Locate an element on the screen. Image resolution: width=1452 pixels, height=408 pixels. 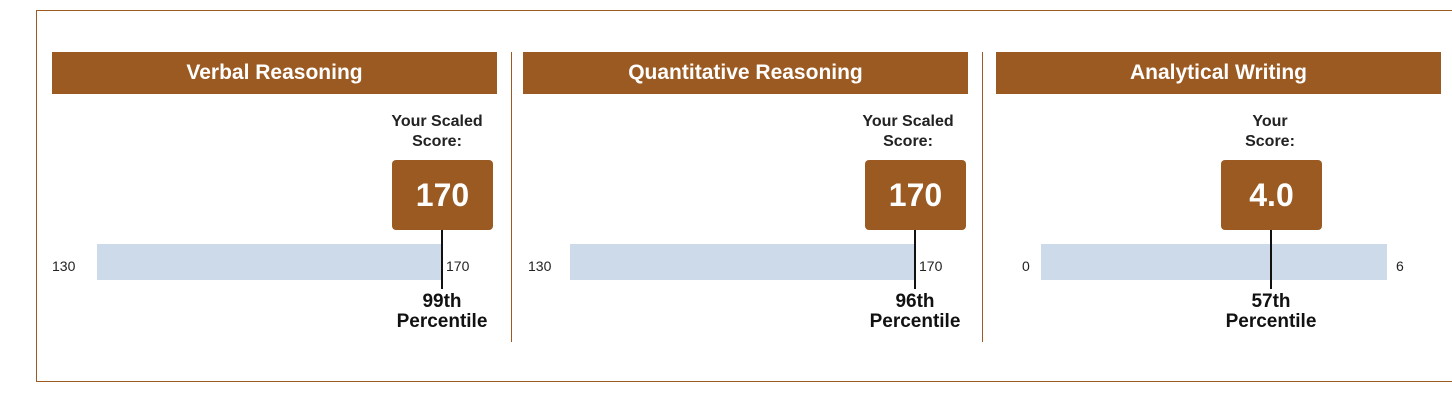
percentile-label: 57th Percentile is located at coordinates (1271, 312).